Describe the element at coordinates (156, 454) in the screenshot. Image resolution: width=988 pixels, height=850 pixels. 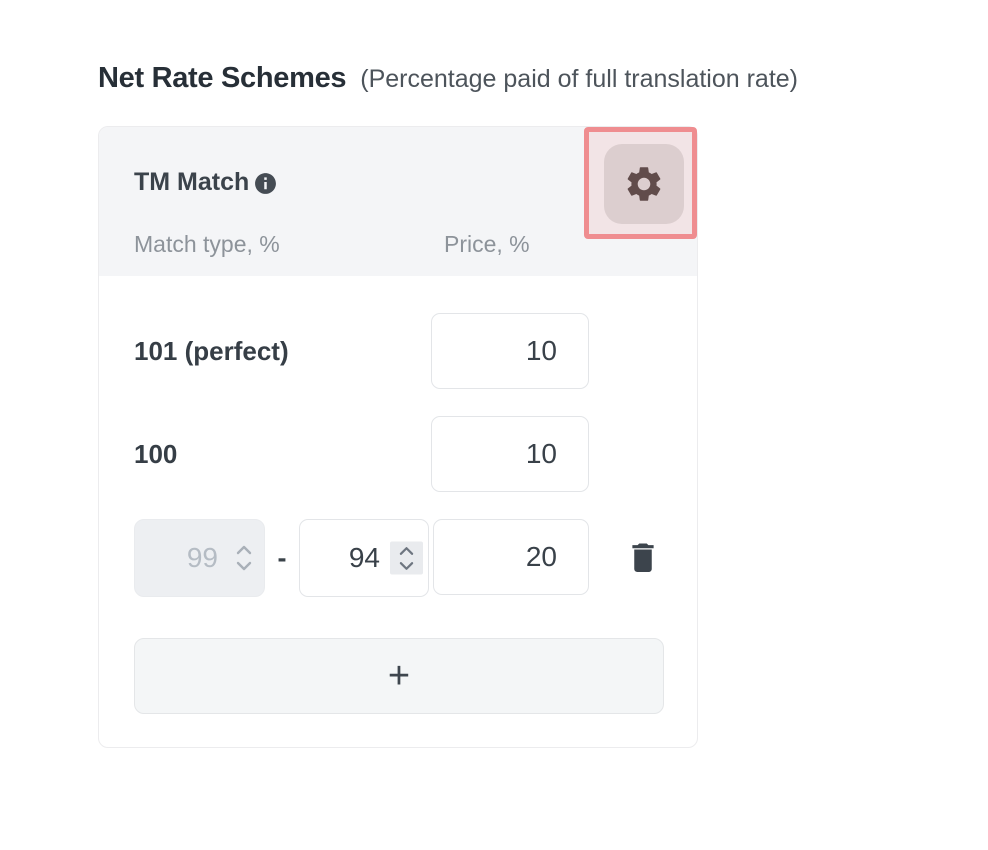
I see `row-label: 100` at that location.